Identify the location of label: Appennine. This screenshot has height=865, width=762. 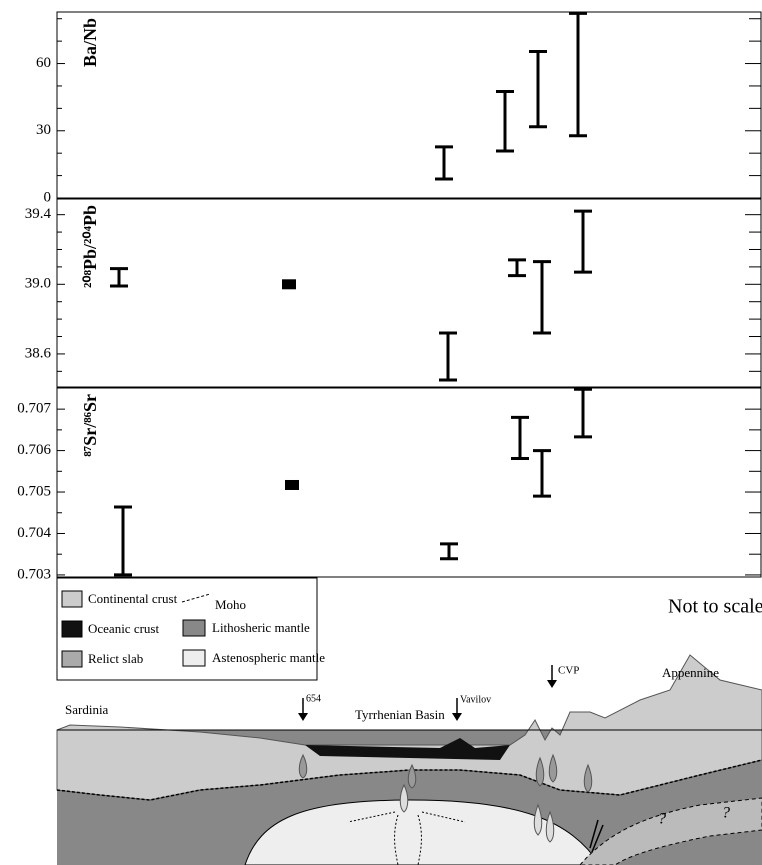
(690, 672).